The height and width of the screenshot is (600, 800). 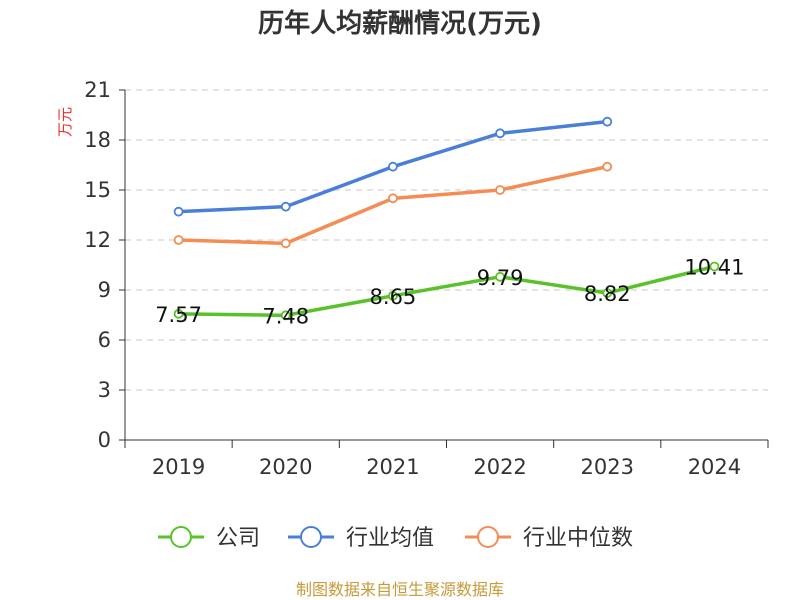 I want to click on y-tick-label: 15, so click(x=97, y=190).